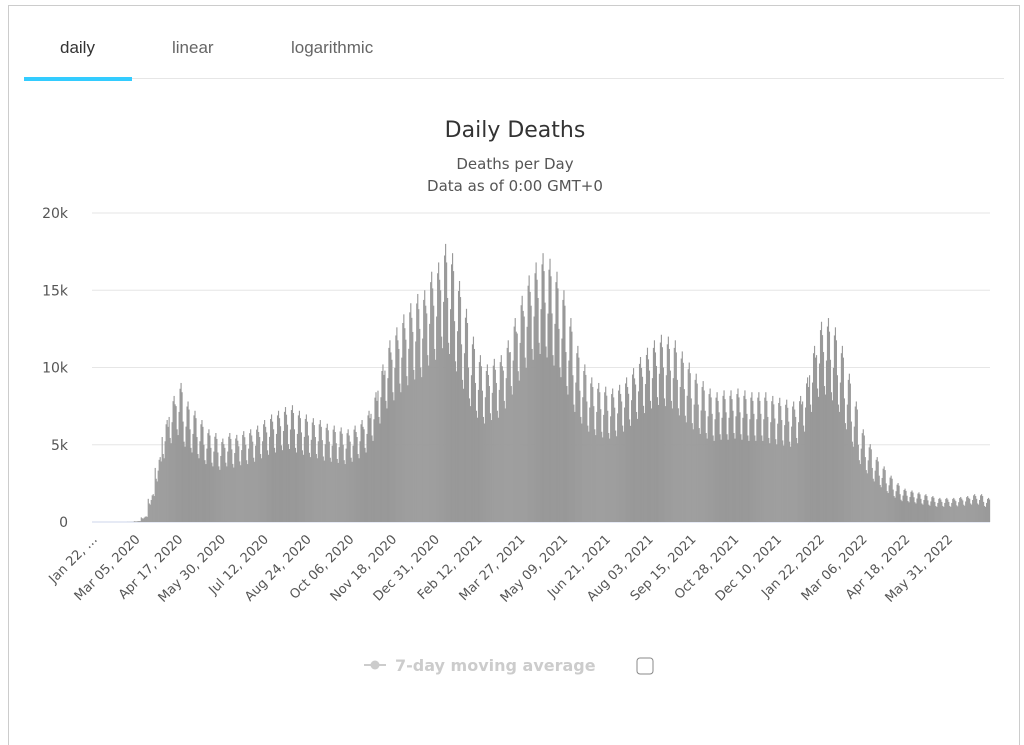 The height and width of the screenshot is (745, 1024). I want to click on chart-subtitle: Deaths per Day, so click(514, 164).